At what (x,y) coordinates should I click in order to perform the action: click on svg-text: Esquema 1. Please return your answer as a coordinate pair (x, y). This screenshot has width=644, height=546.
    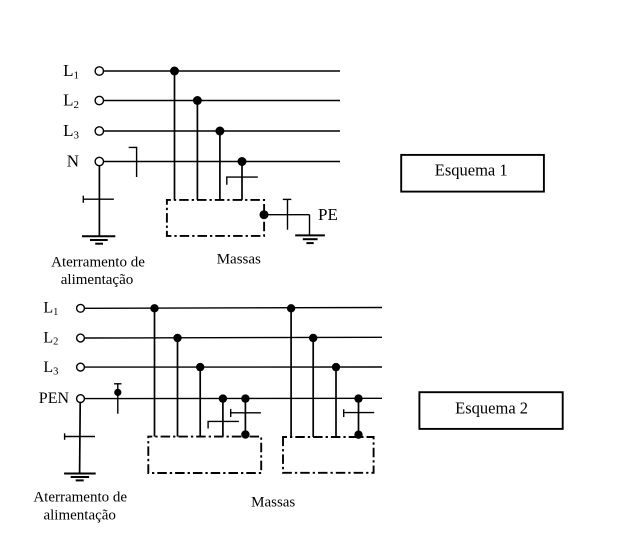
    Looking at the image, I should click on (471, 170).